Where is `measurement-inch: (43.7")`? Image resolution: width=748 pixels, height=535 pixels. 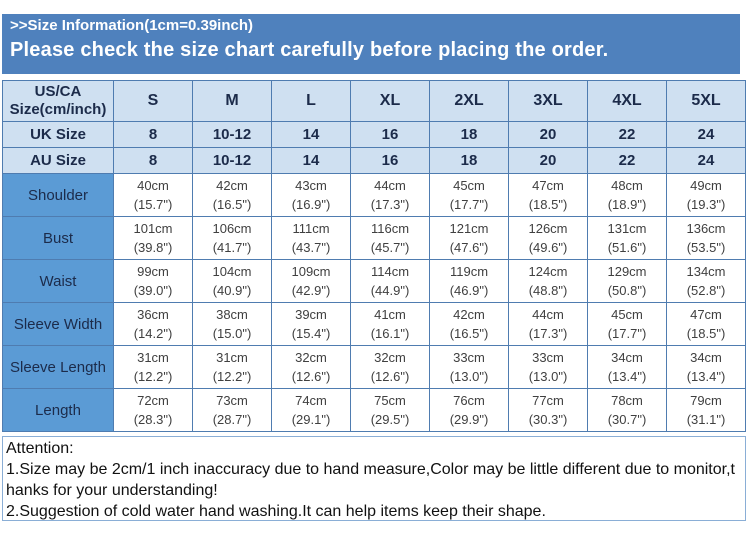
measurement-inch: (43.7") is located at coordinates (311, 247).